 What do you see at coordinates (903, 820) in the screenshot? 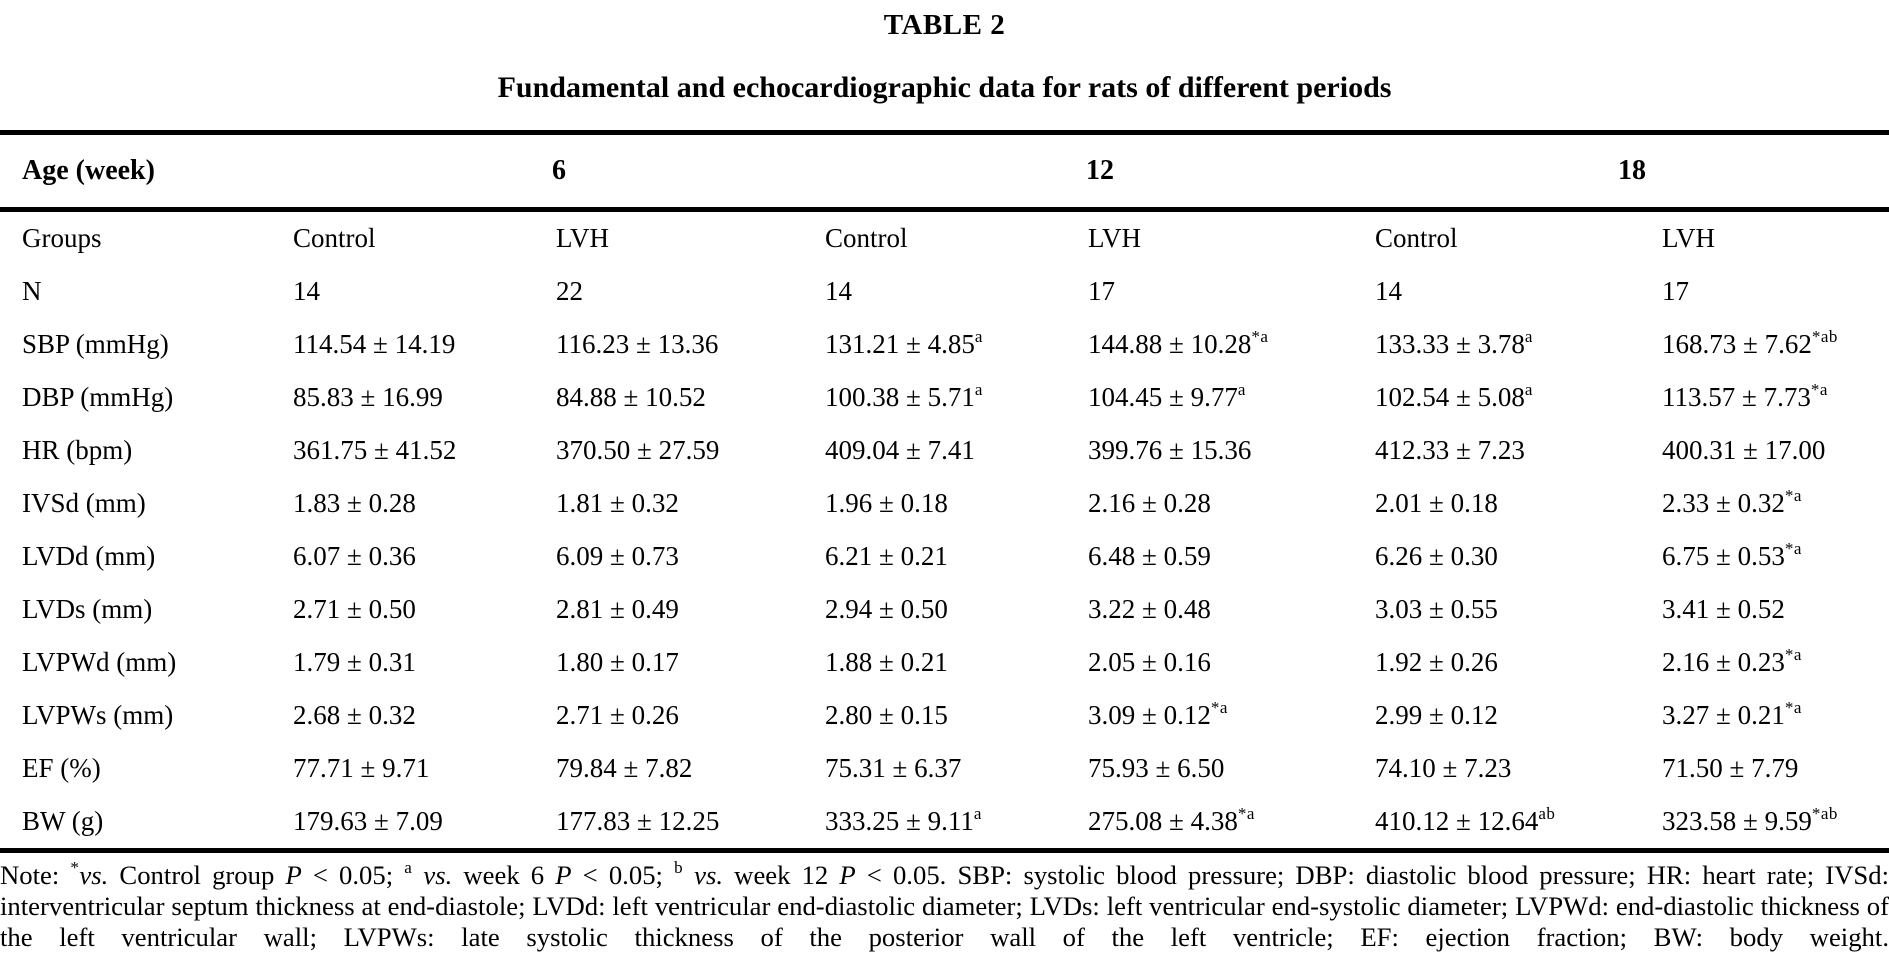
I see `data-cell: 333.25 ± 9.11a` at bounding box center [903, 820].